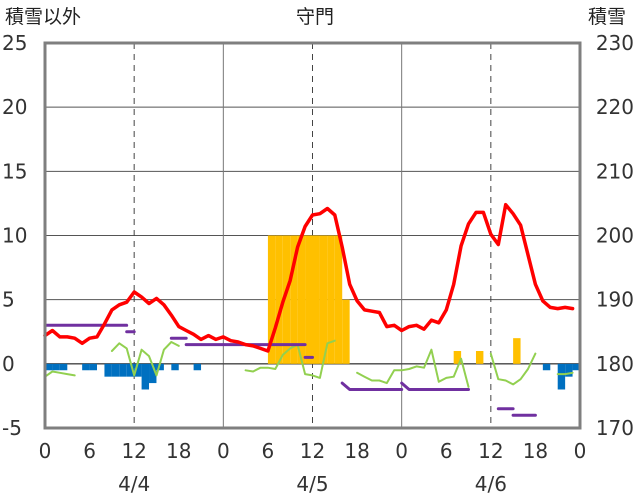 Image resolution: width=636 pixels, height=501 pixels. What do you see at coordinates (491, 484) in the screenshot?
I see `date-label: 4/6` at bounding box center [491, 484].